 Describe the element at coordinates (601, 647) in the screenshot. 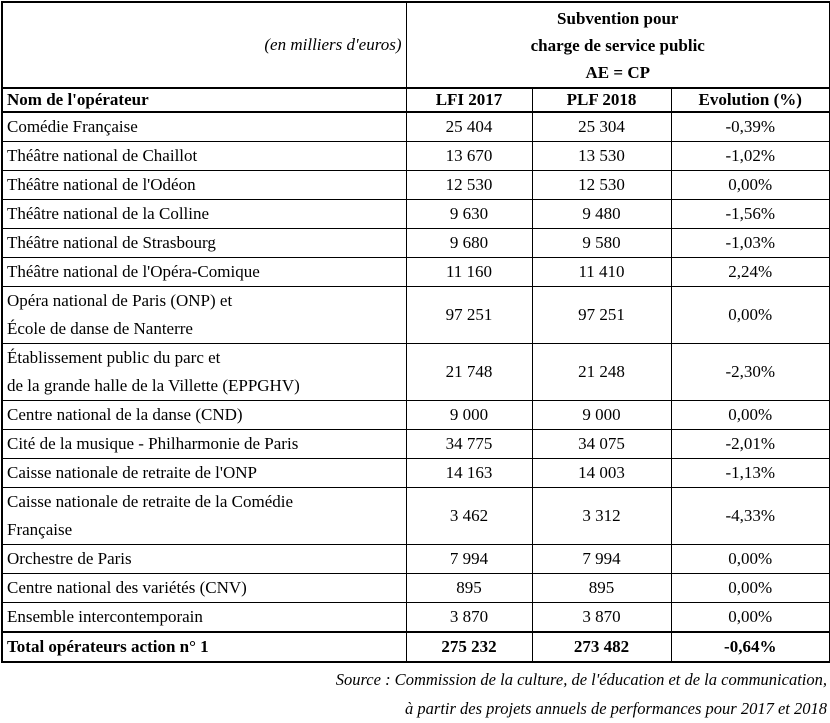

I see `total-plf-2018-cell: 273 482` at that location.